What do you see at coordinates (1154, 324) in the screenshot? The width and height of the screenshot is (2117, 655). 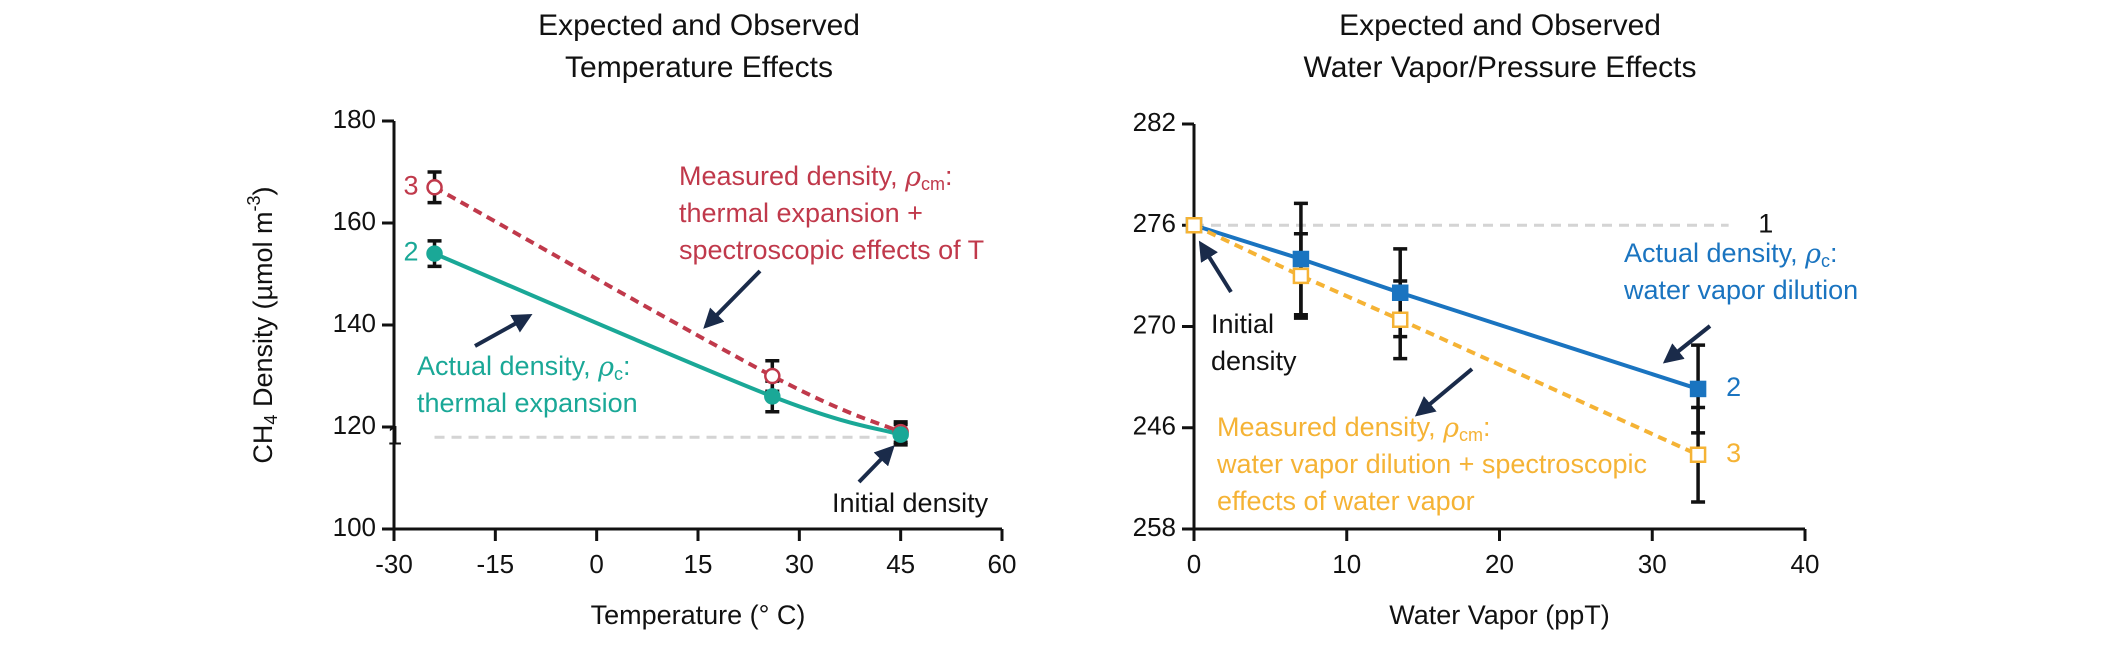 I see `y-tick-label: 270` at bounding box center [1154, 324].